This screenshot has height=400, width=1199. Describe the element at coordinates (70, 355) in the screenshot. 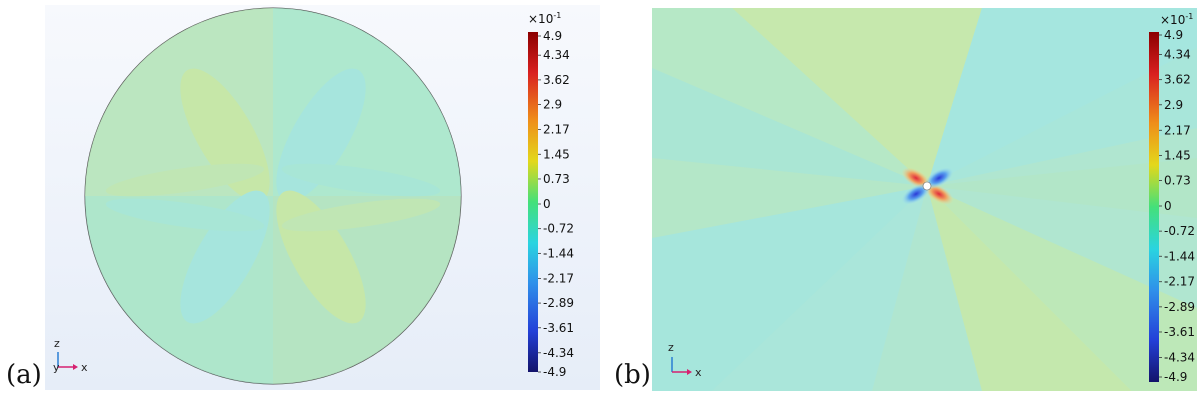

I see `axis-triad-a: z x y` at that location.